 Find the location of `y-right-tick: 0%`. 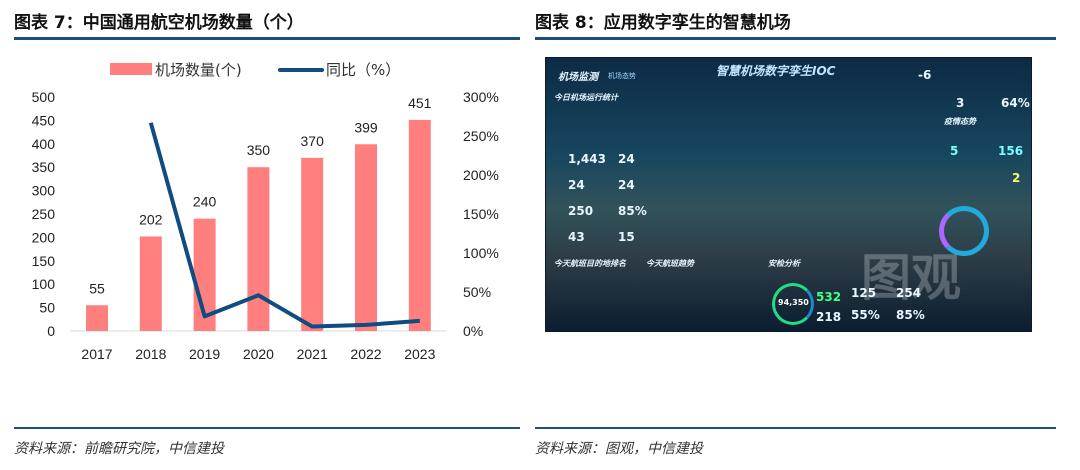

y-right-tick: 0% is located at coordinates (473, 331).